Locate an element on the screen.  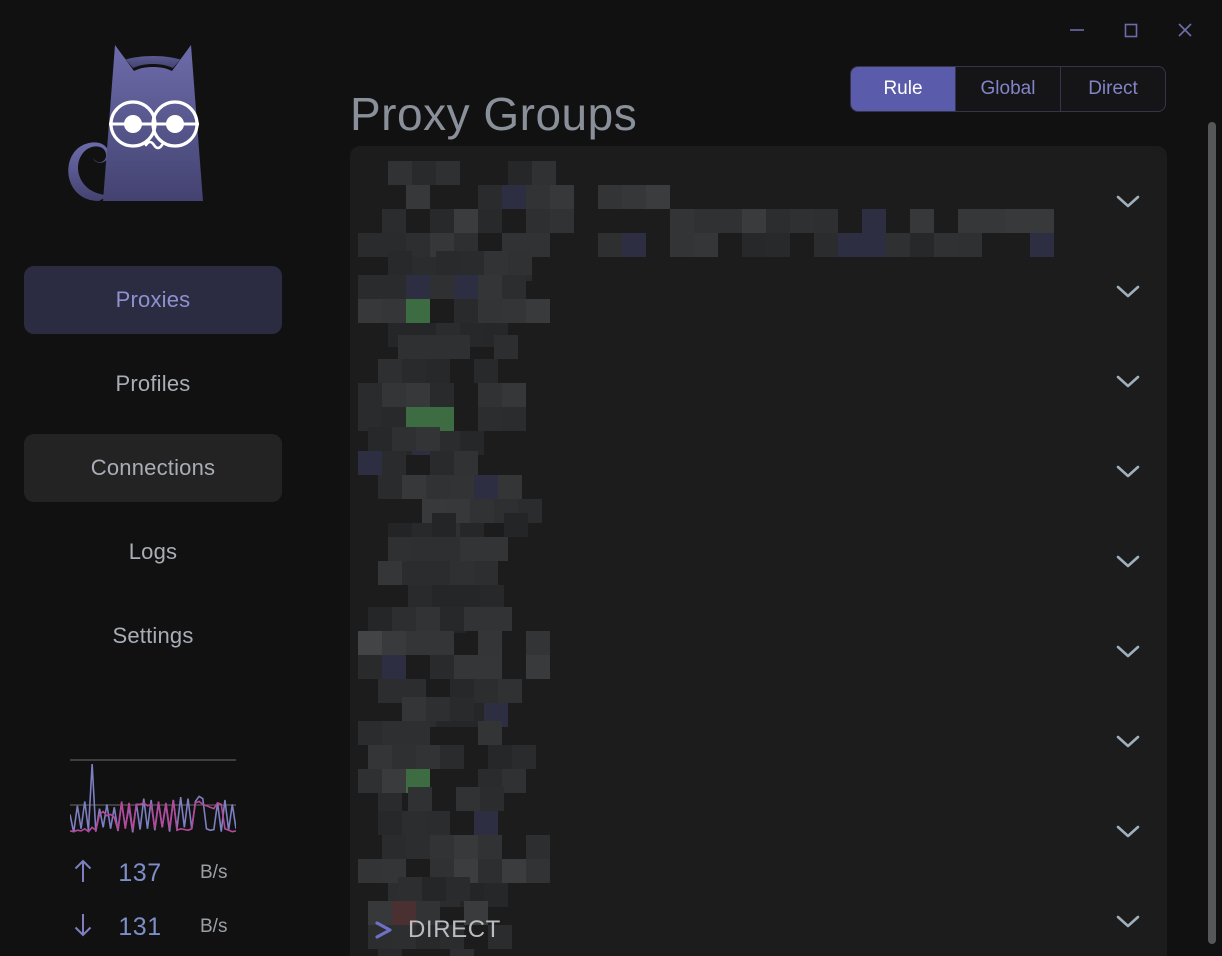
maximize-icon is located at coordinates (1131, 30).